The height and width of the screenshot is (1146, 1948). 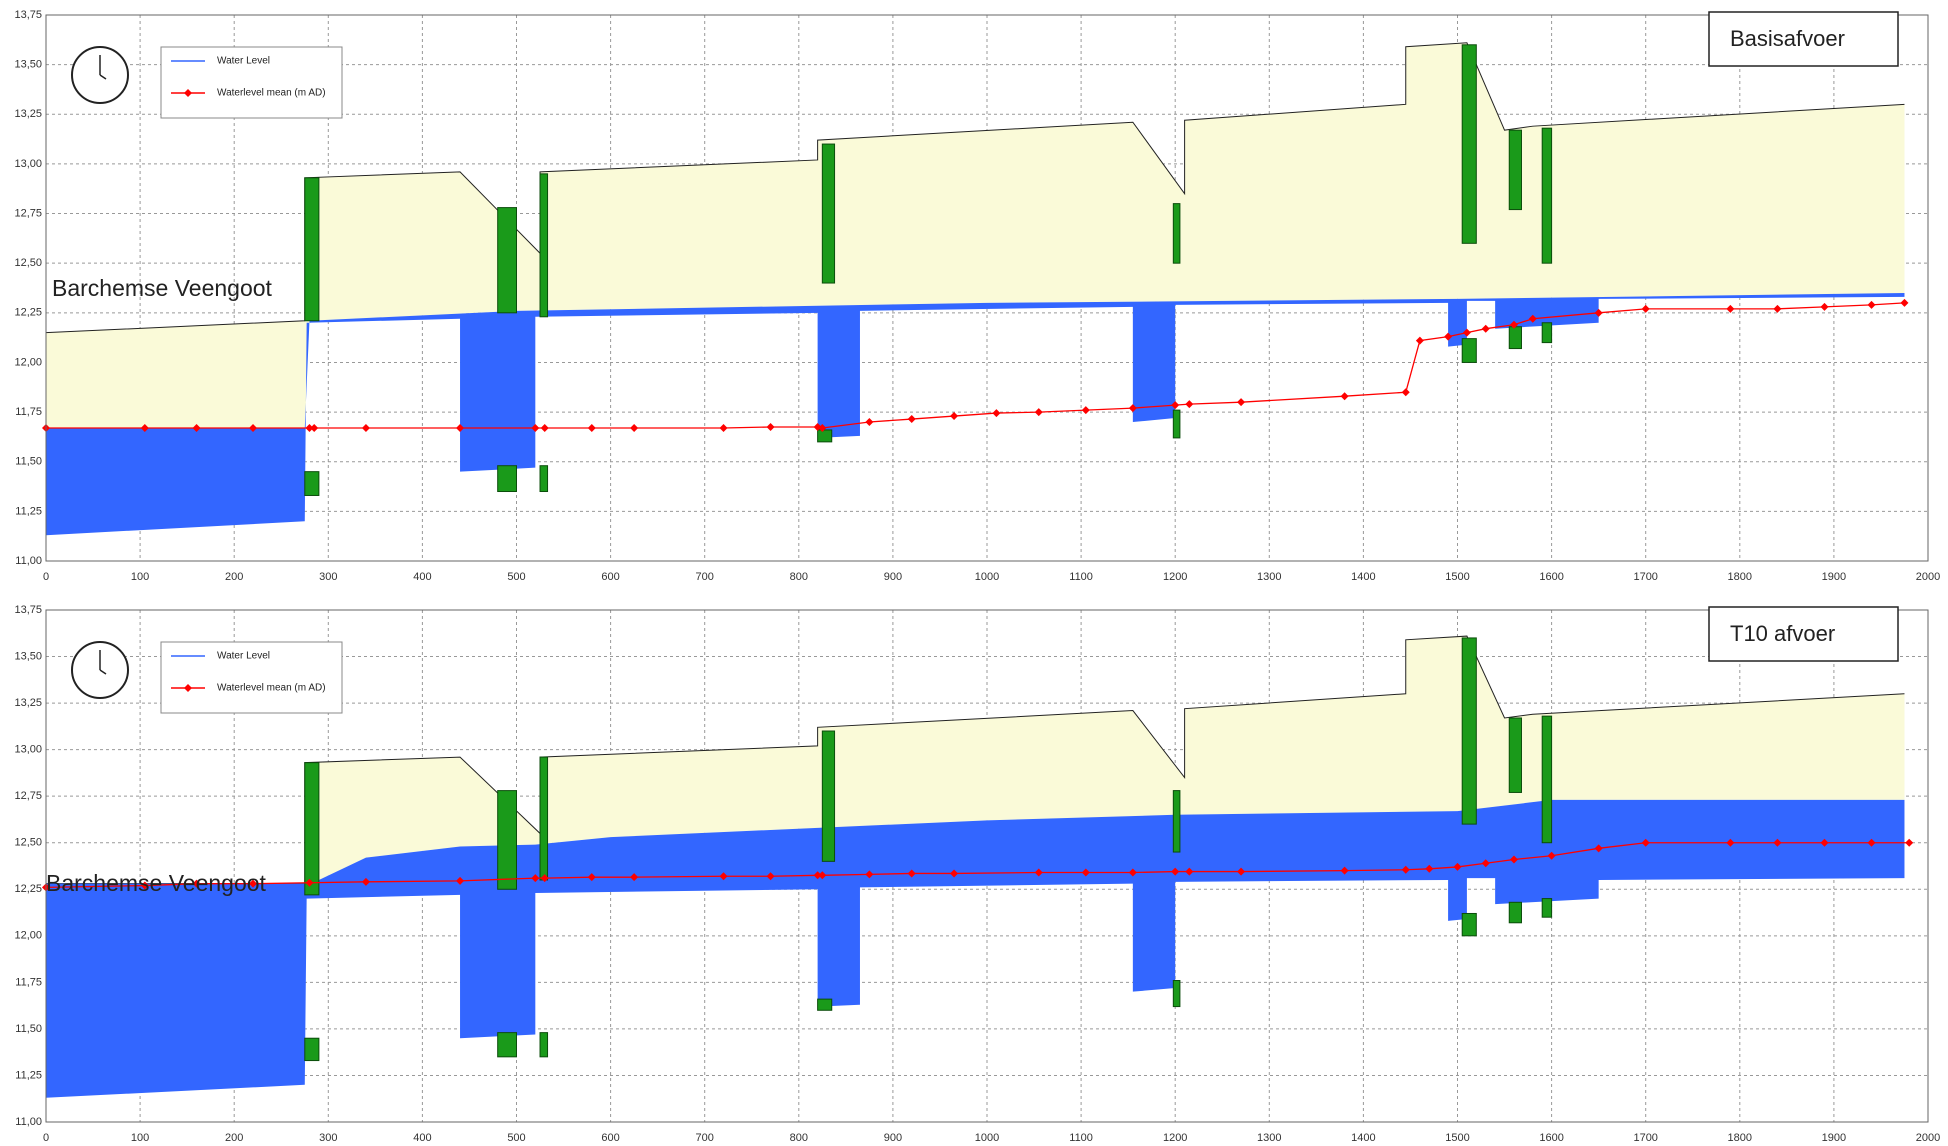 What do you see at coordinates (422, 1138) in the screenshot?
I see `x-tick-label: 400` at bounding box center [422, 1138].